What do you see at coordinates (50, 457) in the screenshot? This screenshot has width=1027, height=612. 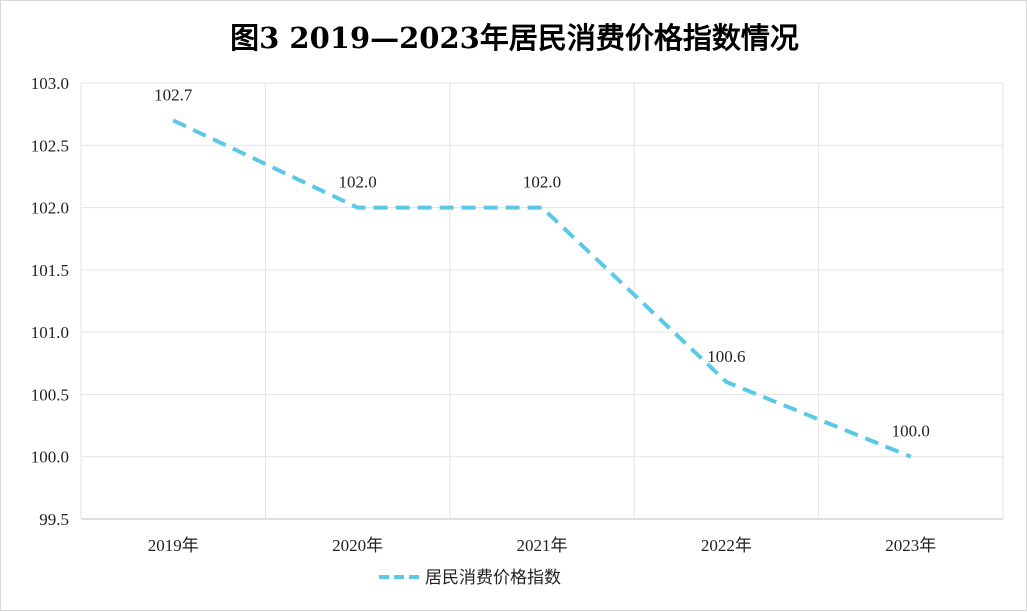 I see `y-tick-label: 100.0` at bounding box center [50, 457].